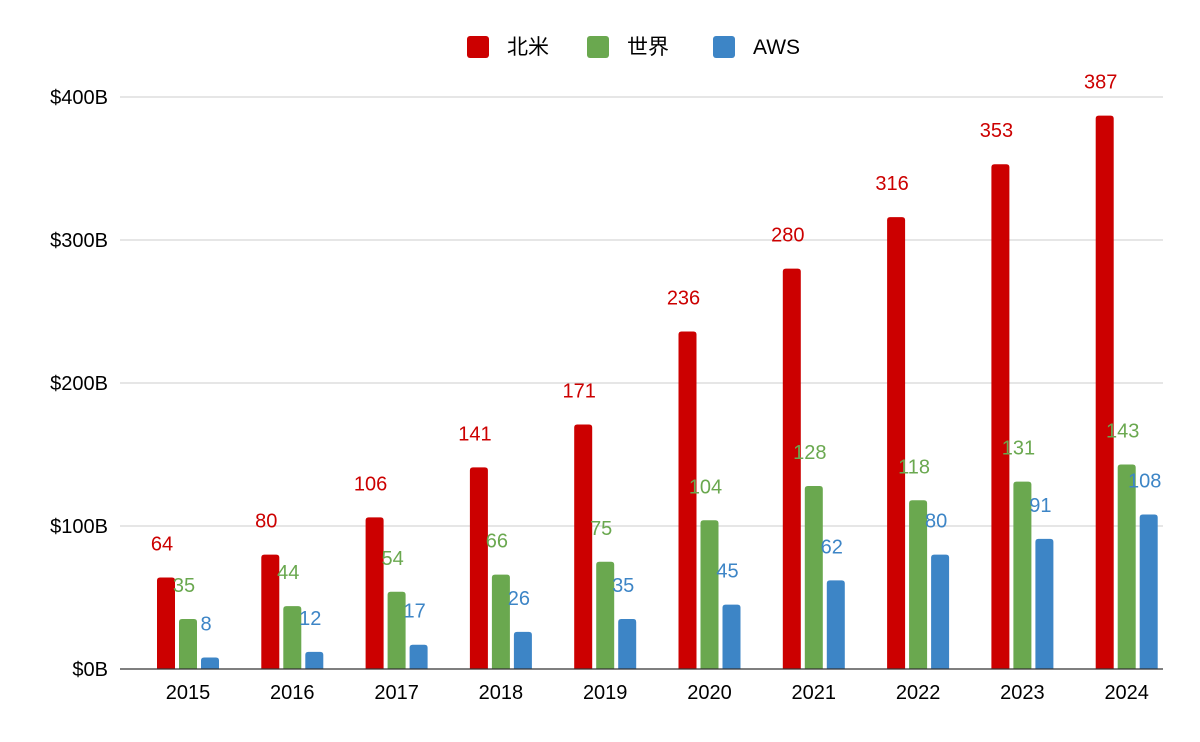 Image resolution: width=1200 pixels, height=742 pixels. Describe the element at coordinates (813, 577) in the screenshot. I see `bar-世界-2021` at that location.